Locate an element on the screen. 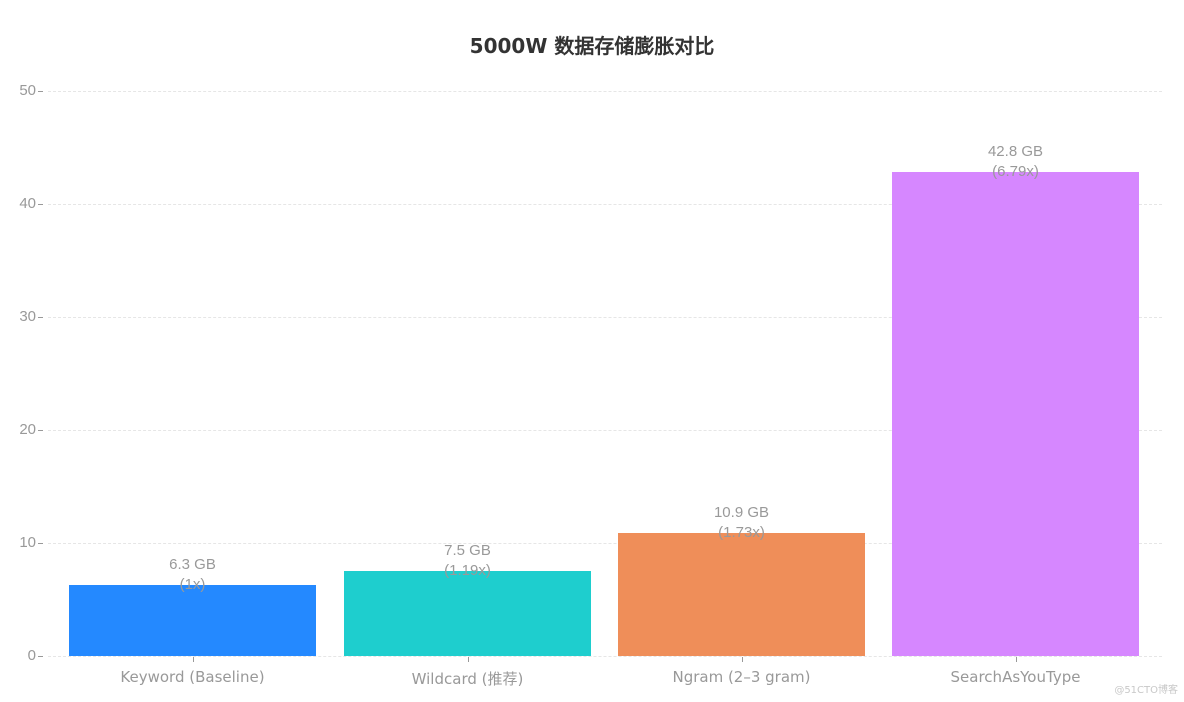 The image size is (1184, 702). x-tick-label: SearchAsYouType is located at coordinates (1015, 677).